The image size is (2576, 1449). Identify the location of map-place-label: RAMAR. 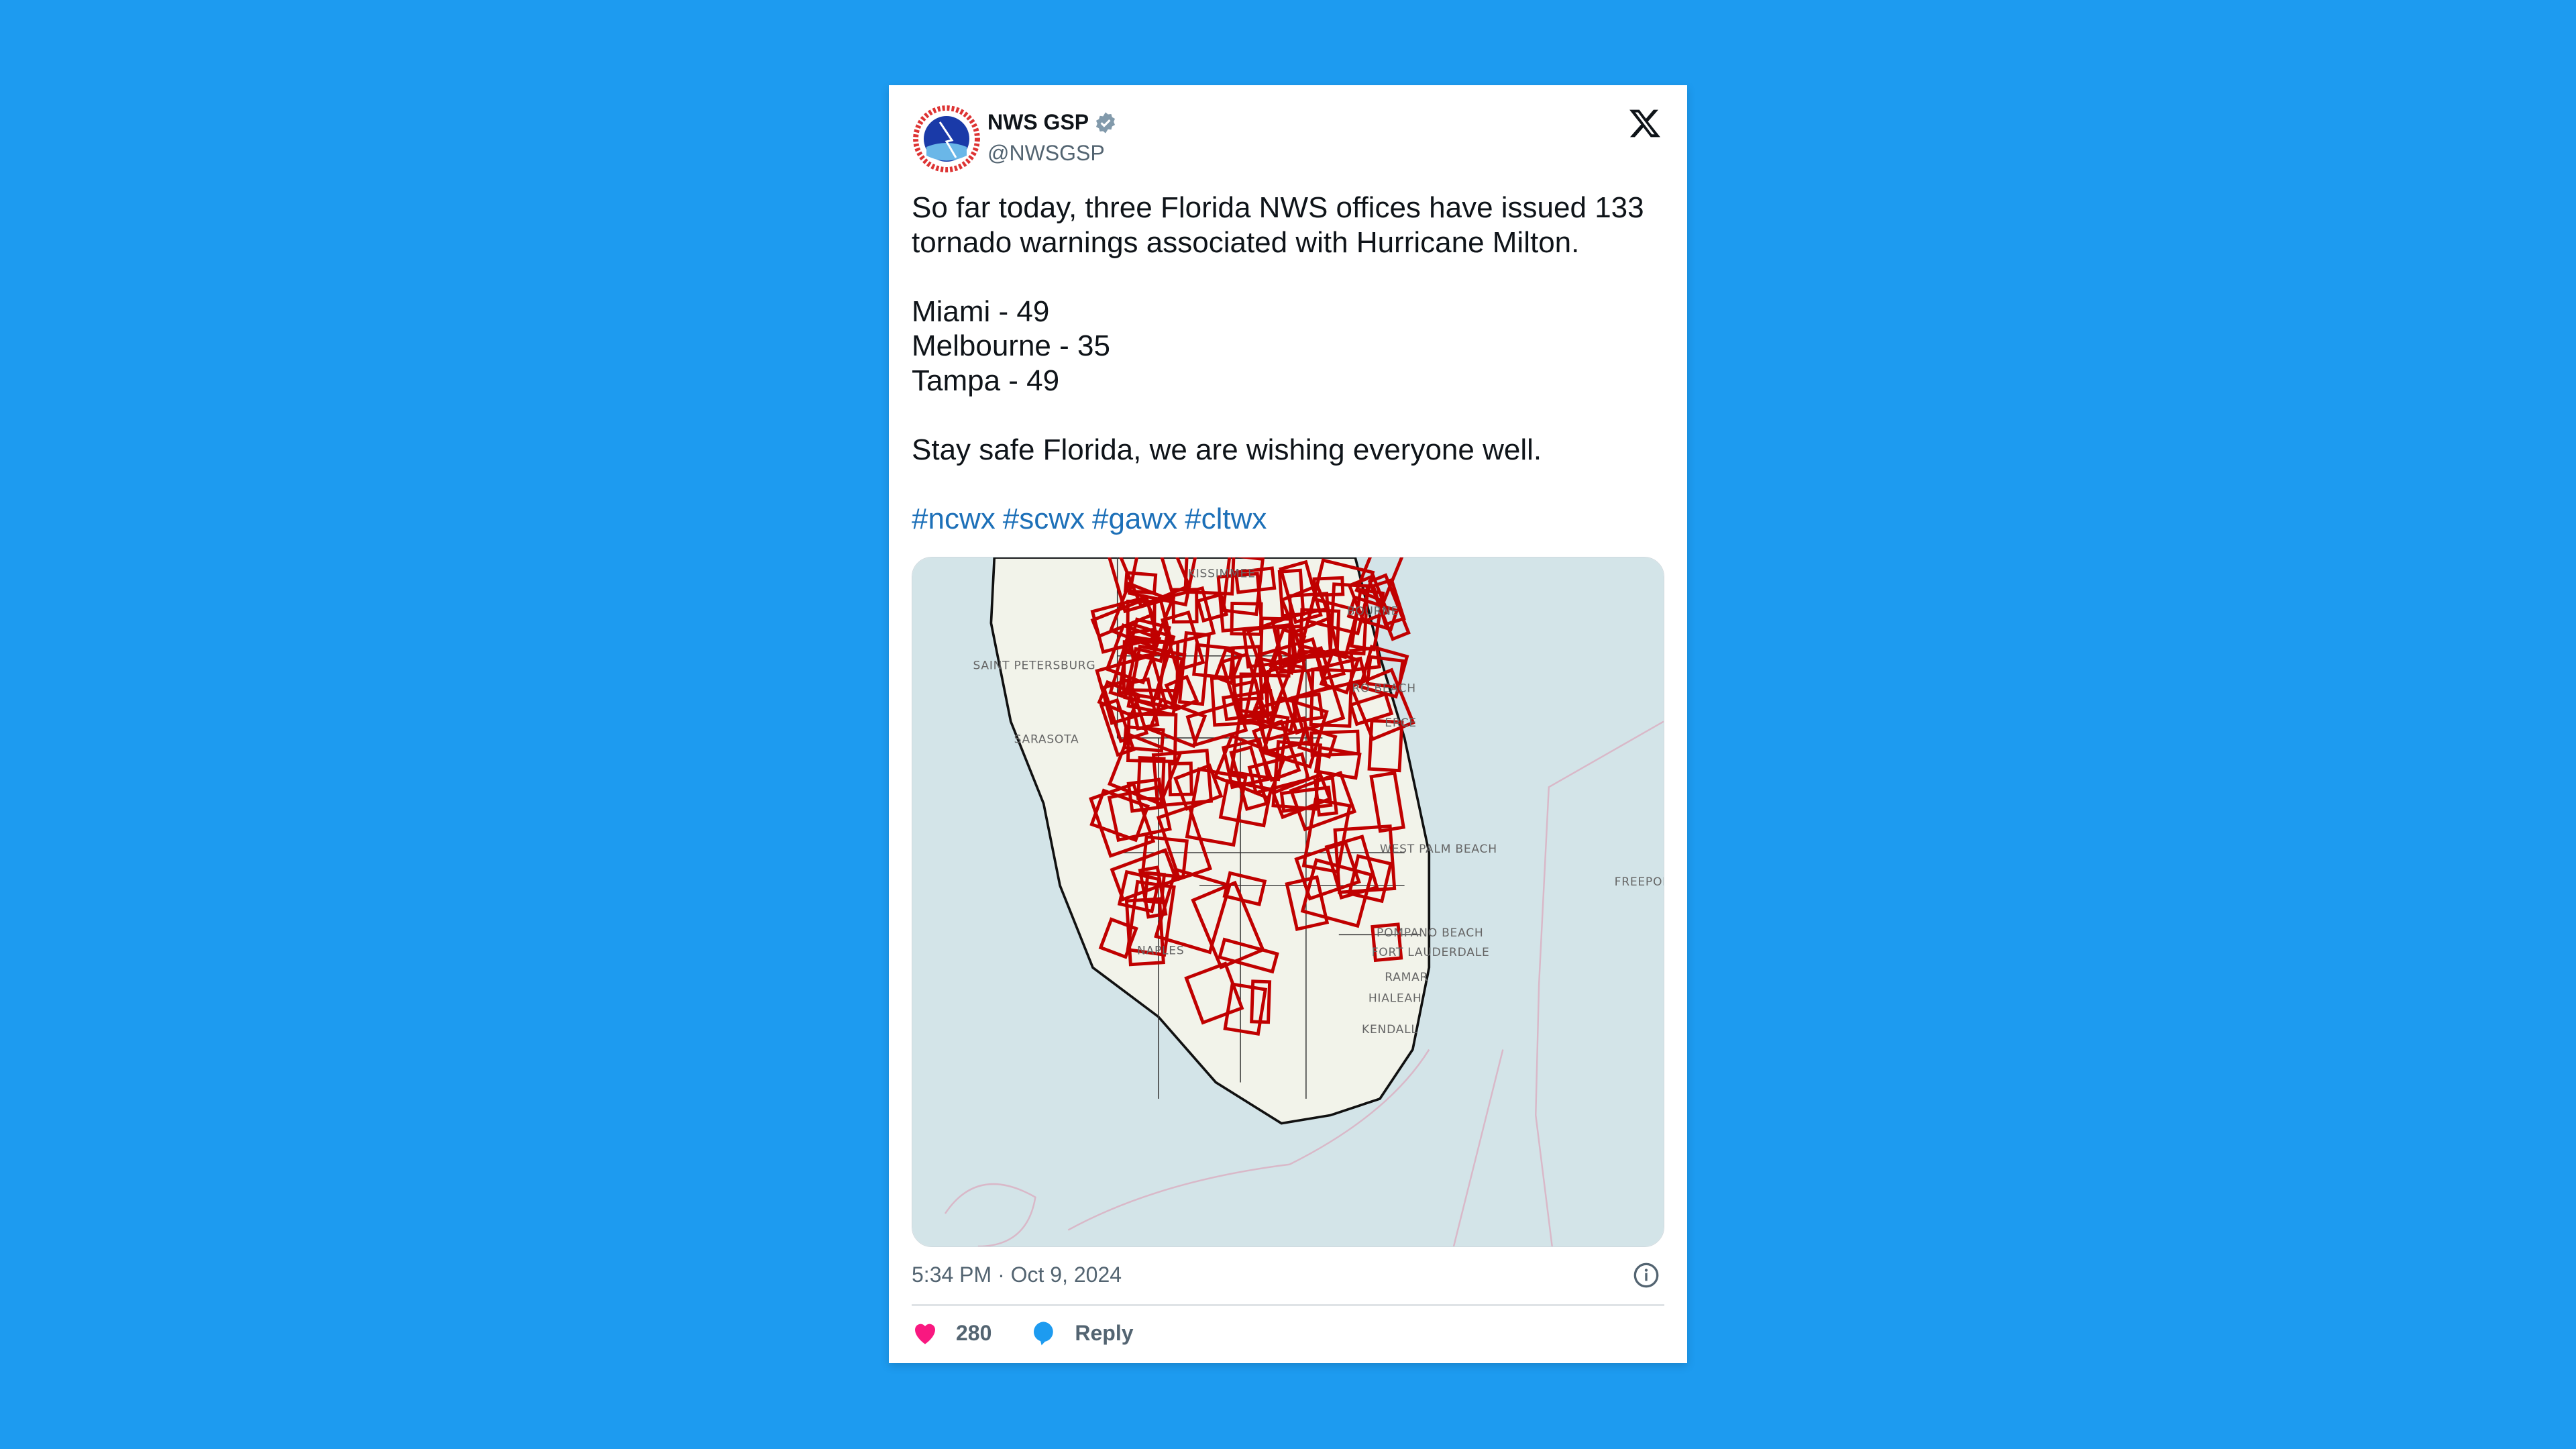
(1406, 977).